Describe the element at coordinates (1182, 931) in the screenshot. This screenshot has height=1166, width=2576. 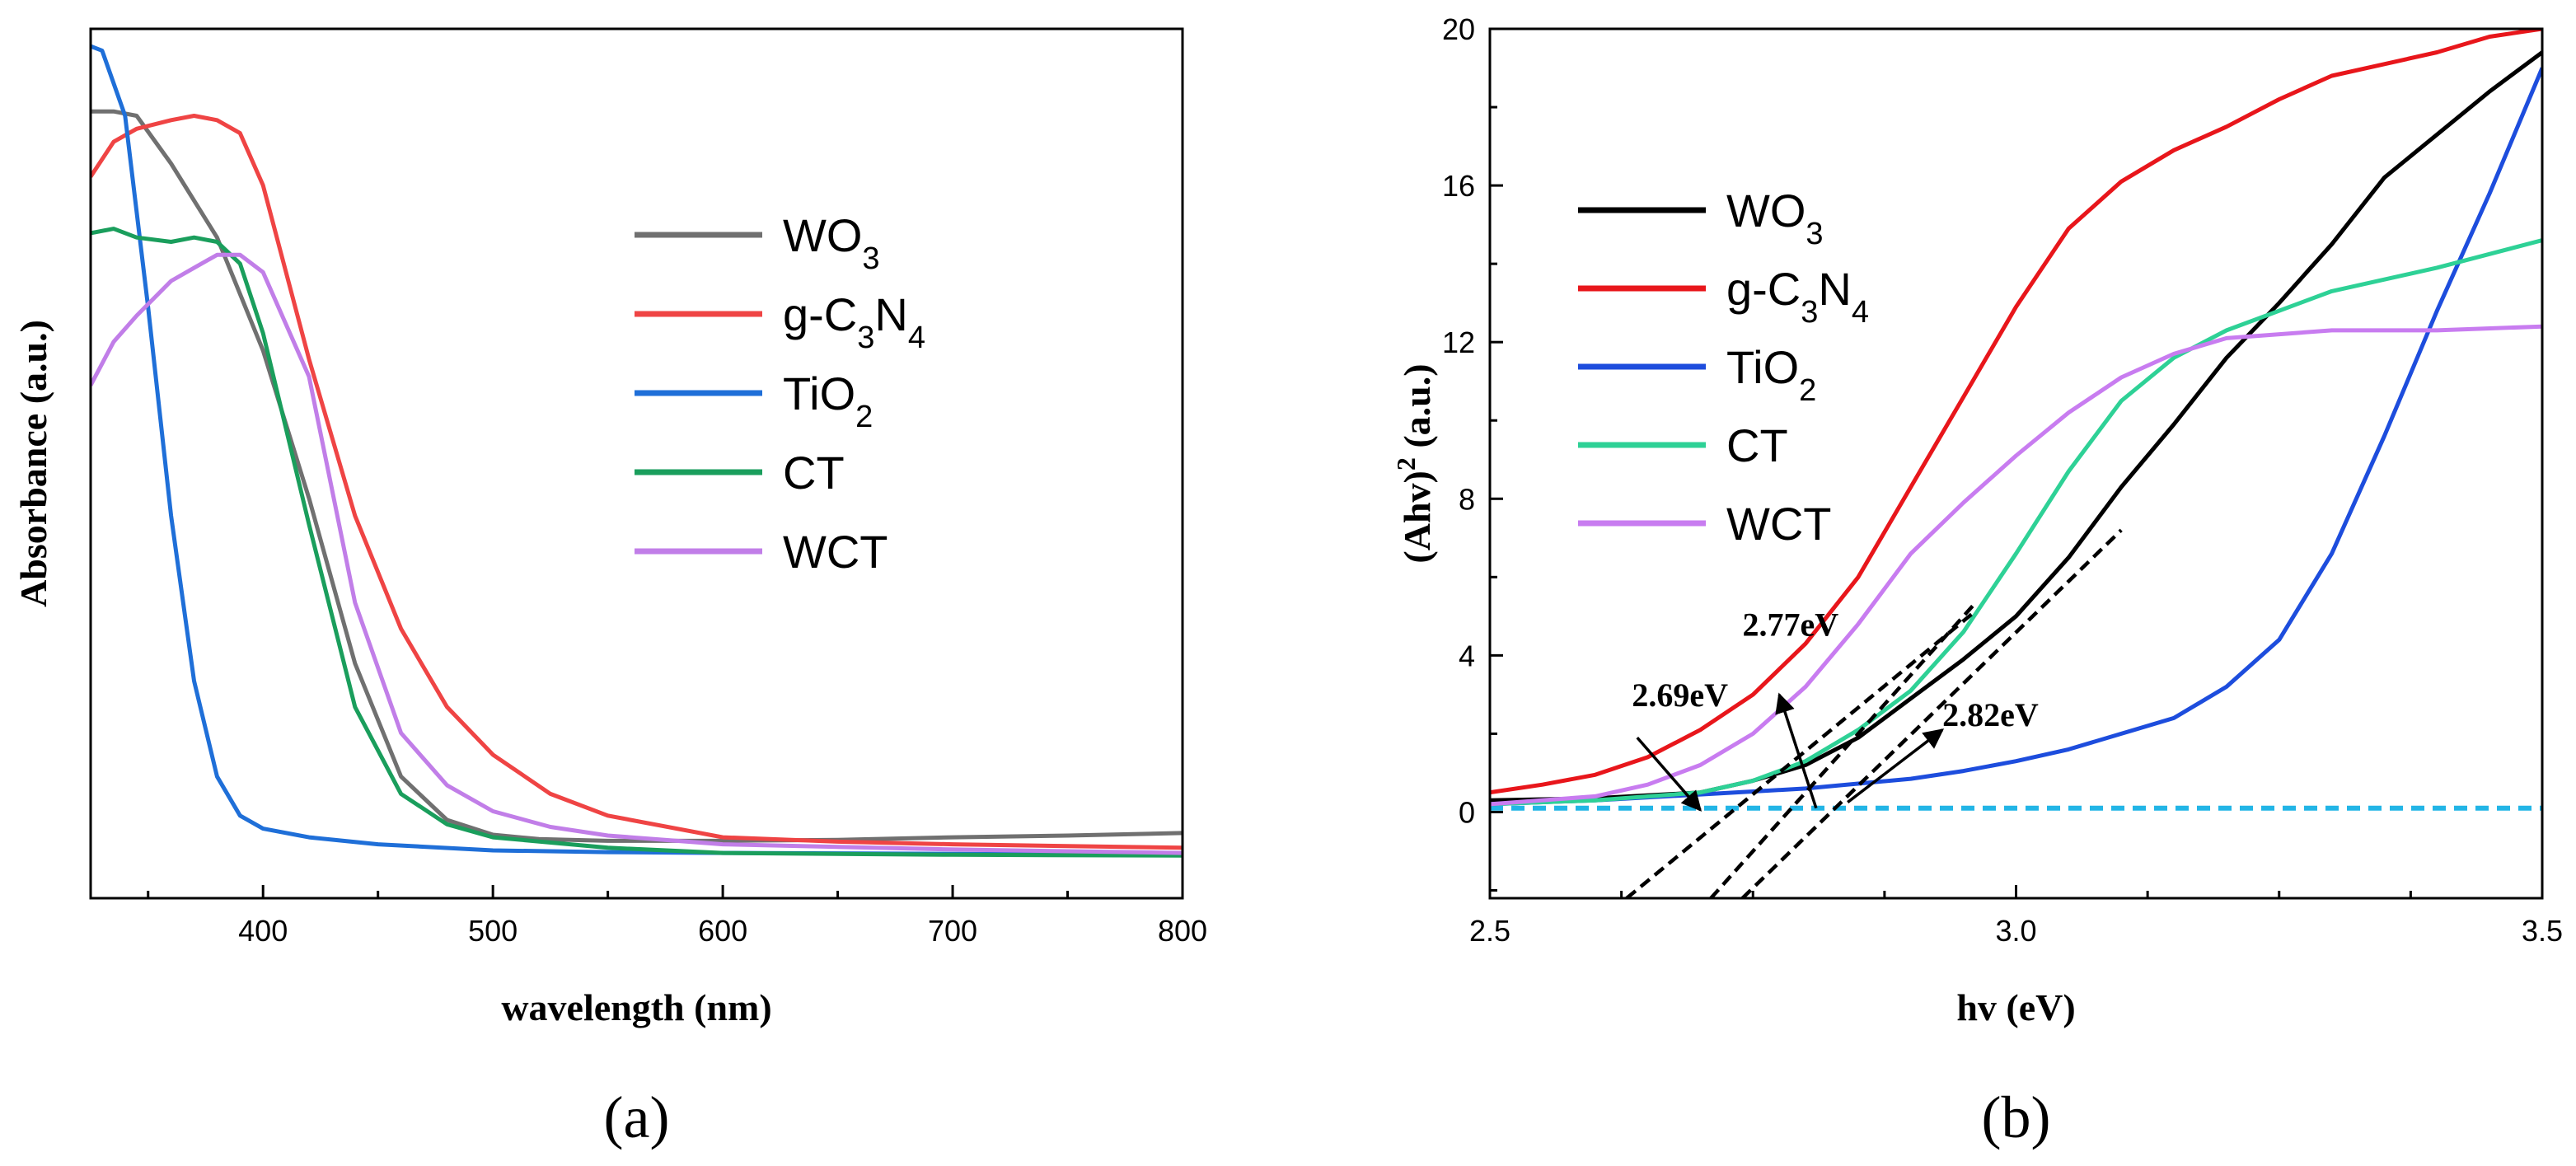
I see `x-tick-label: 800` at that location.